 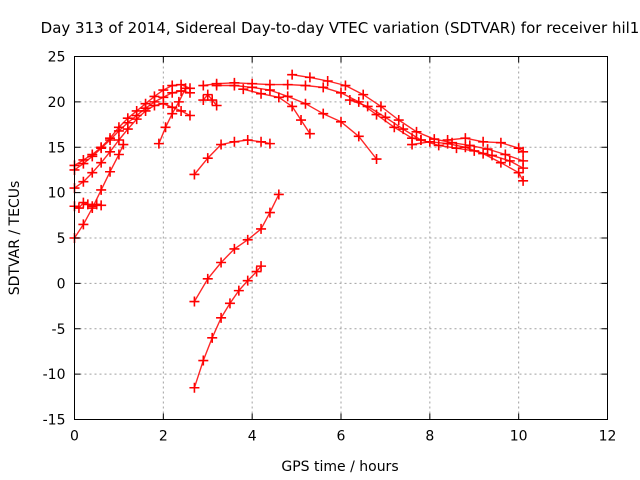 What do you see at coordinates (163, 437) in the screenshot?
I see `x-tick-label: 2` at bounding box center [163, 437].